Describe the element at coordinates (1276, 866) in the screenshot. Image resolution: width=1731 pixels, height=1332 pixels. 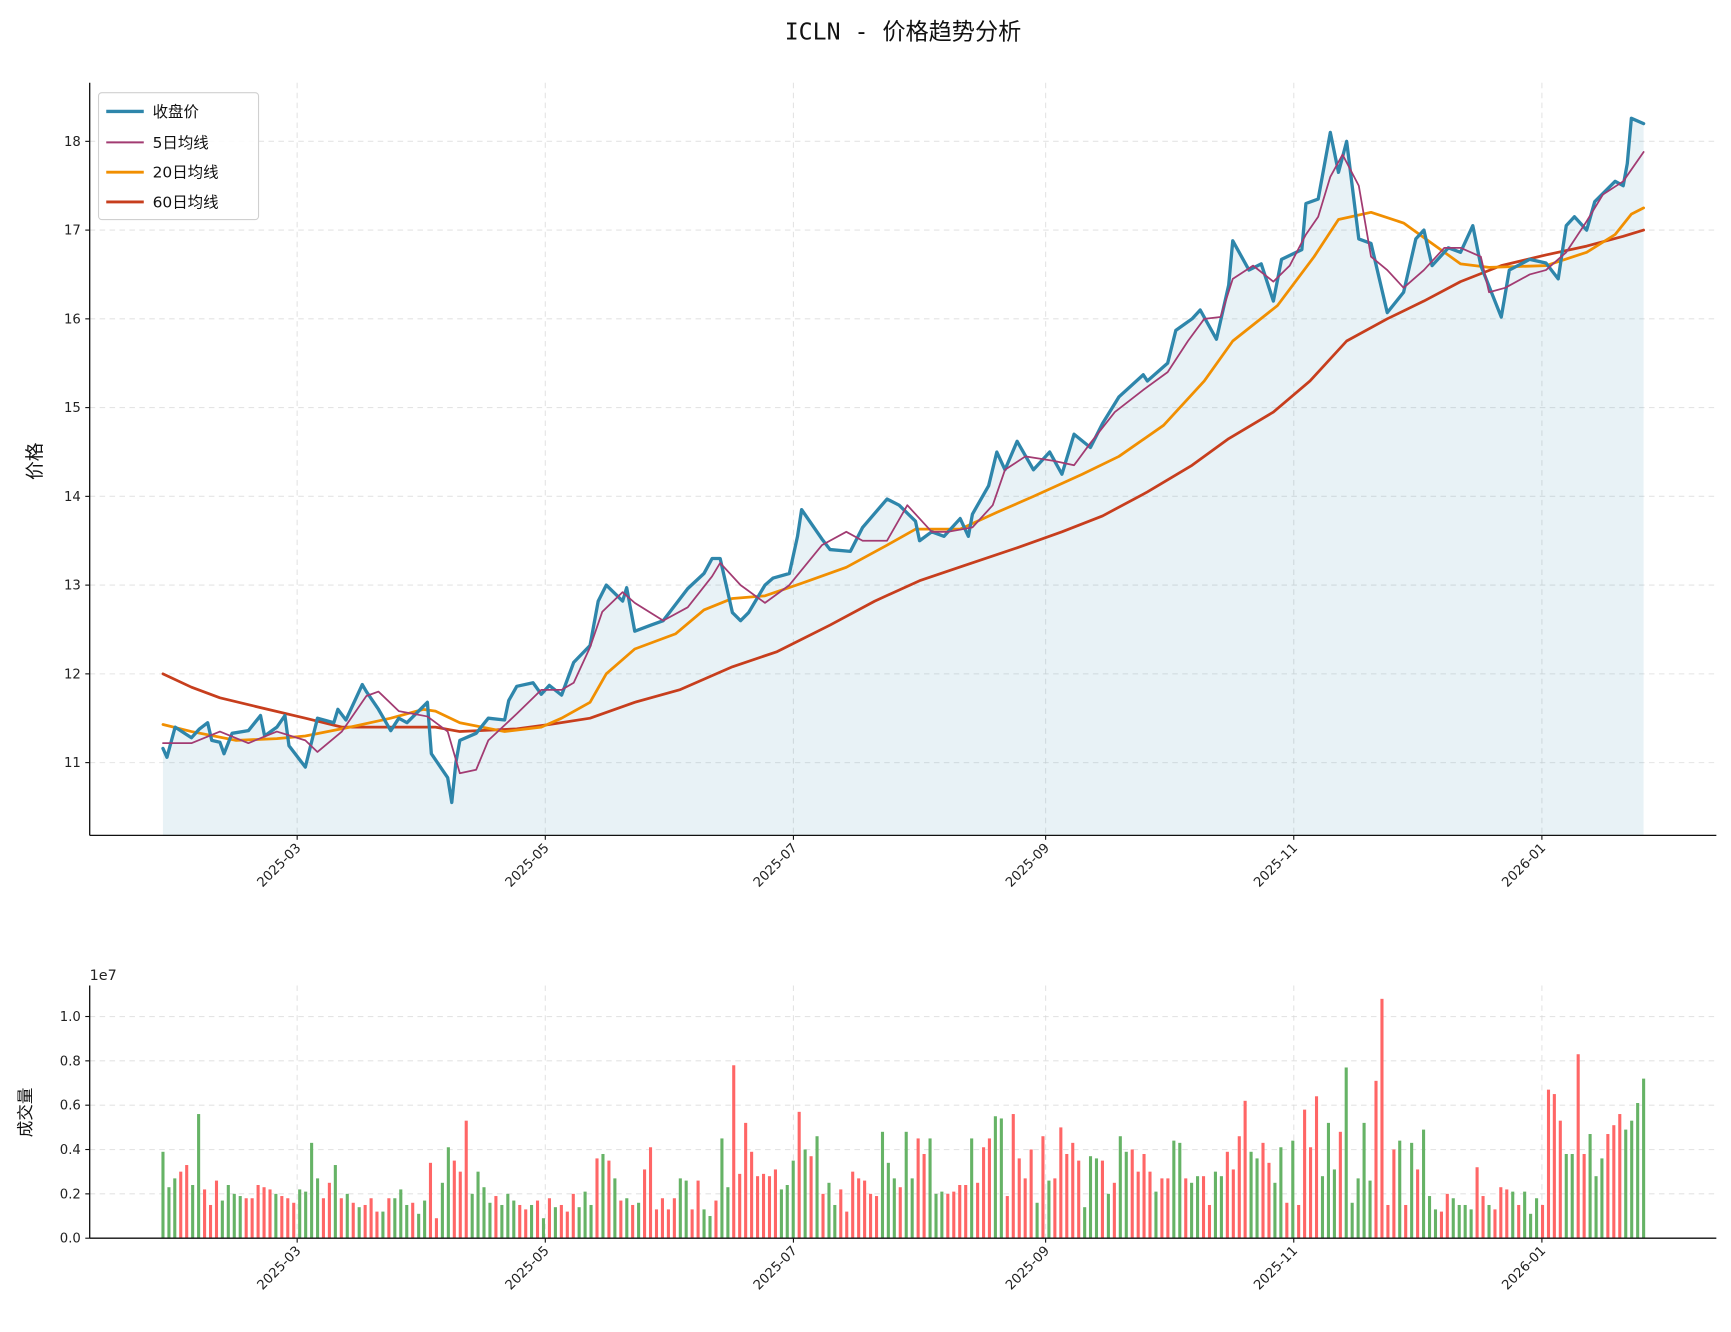
I see `price-x-tick-label: 2025-11` at that location.